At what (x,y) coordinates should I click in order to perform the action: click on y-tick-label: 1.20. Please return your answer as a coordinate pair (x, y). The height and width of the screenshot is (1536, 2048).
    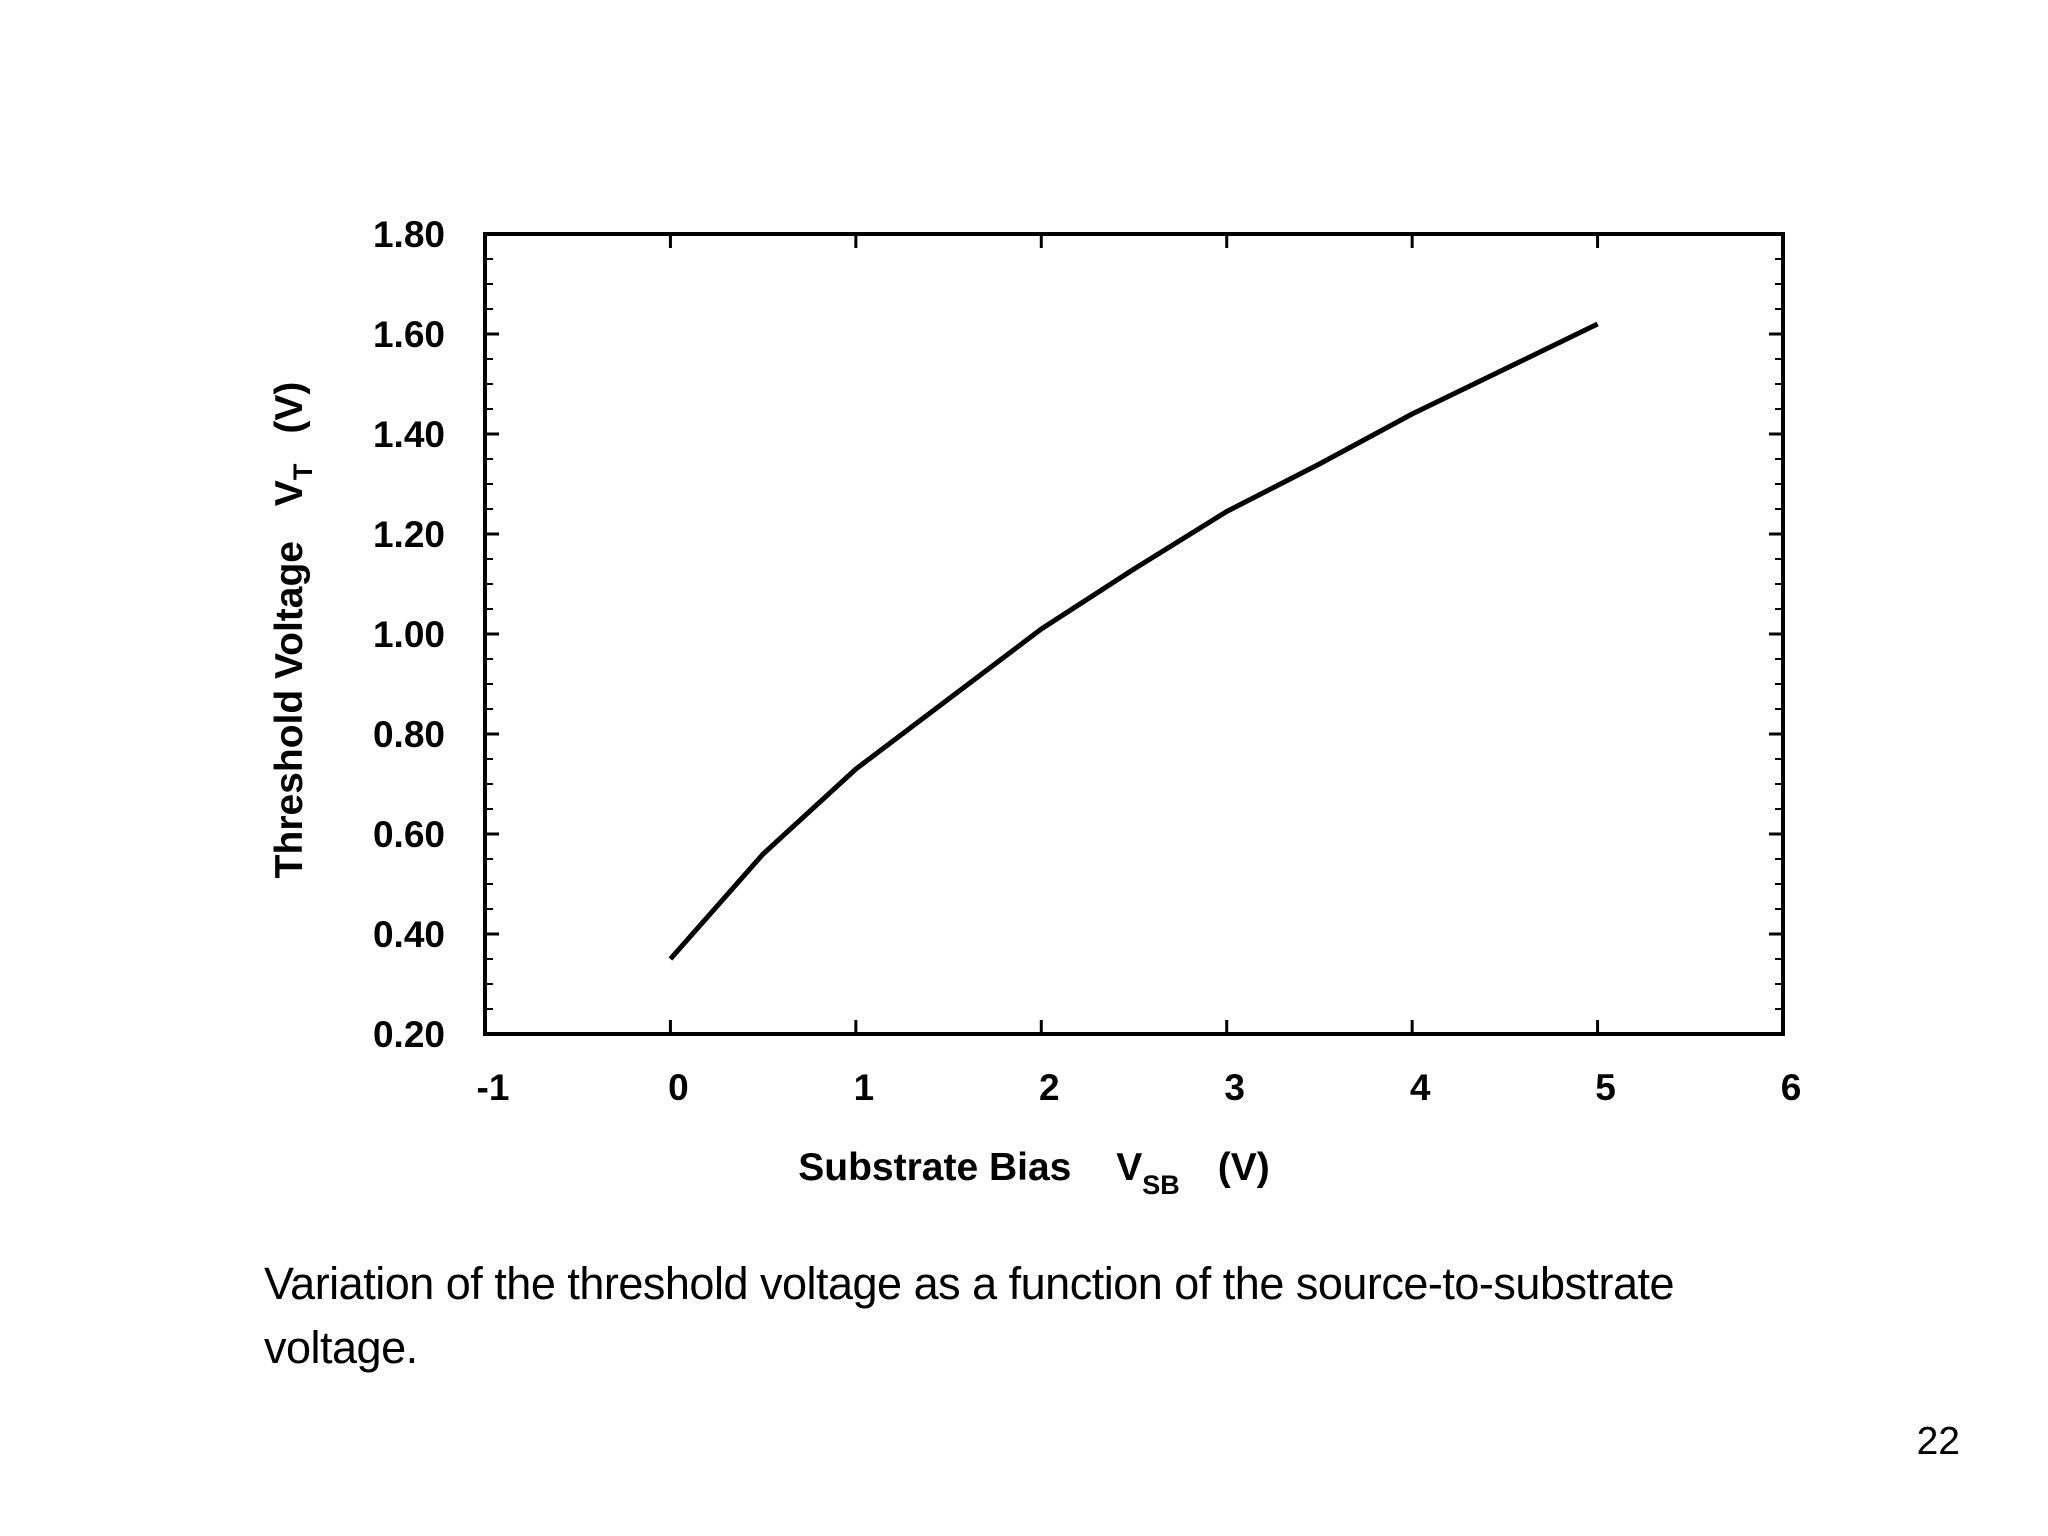
    Looking at the image, I should click on (409, 534).